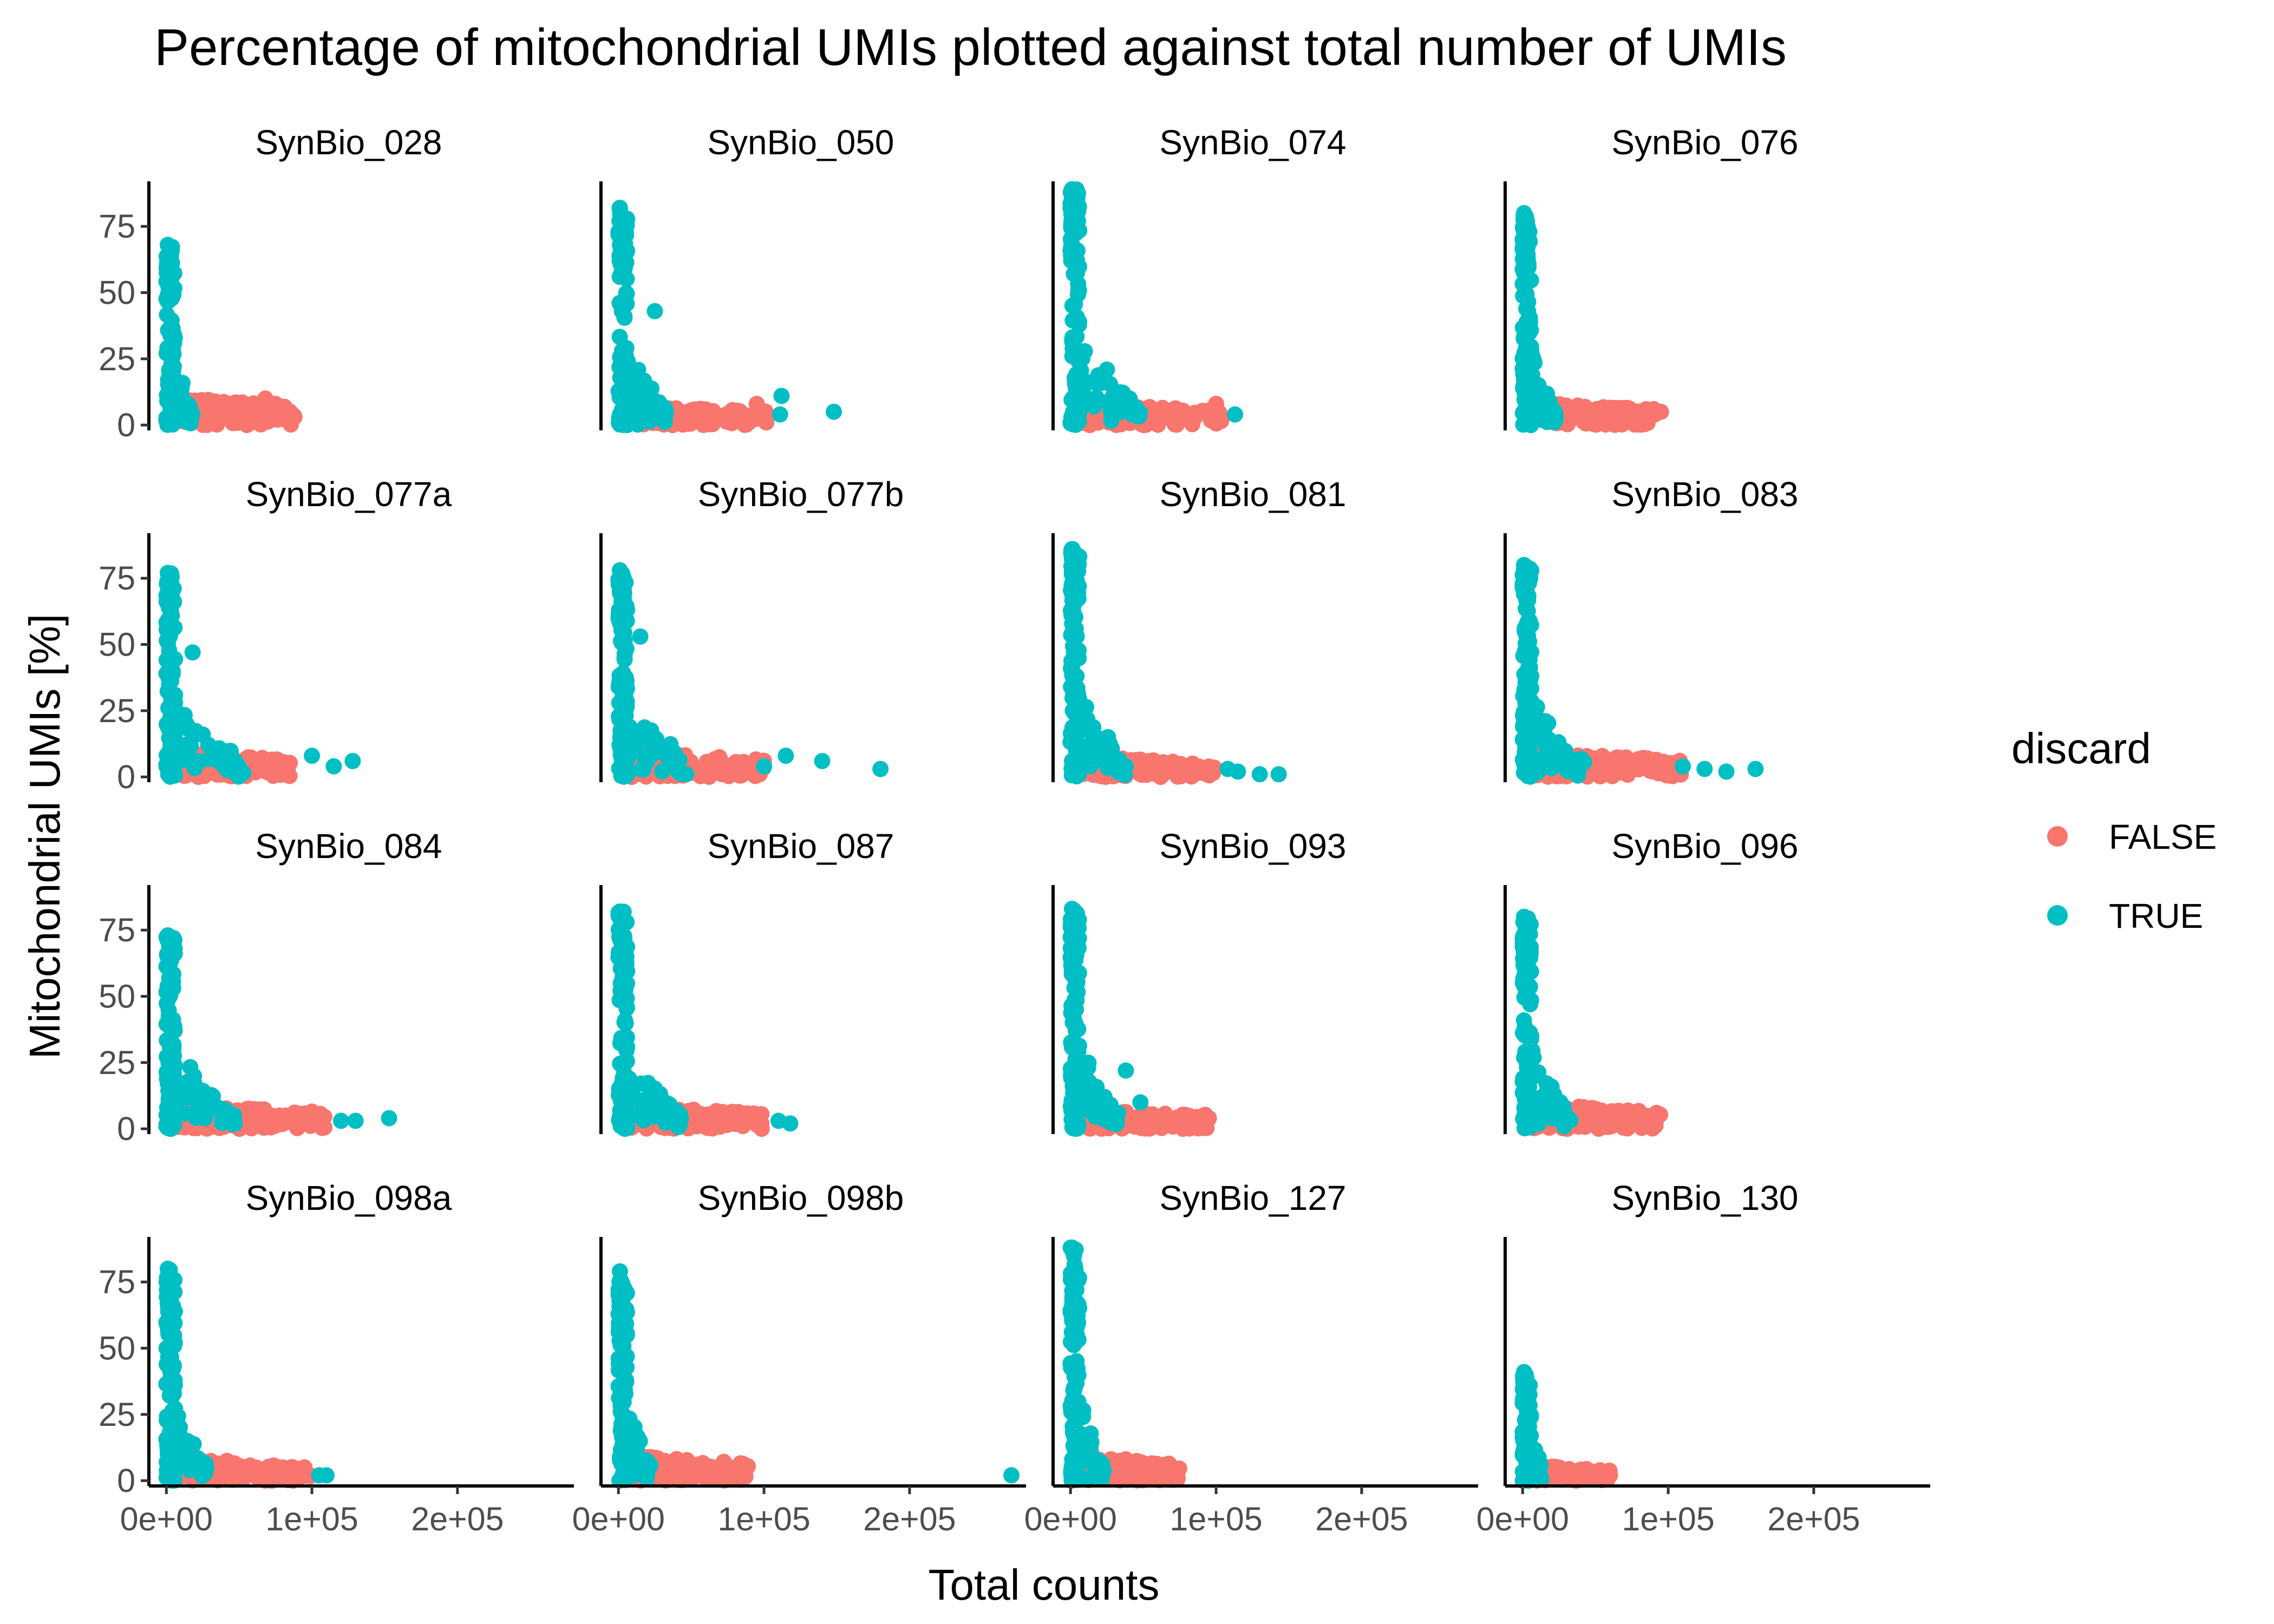 The width and height of the screenshot is (2274, 1624). What do you see at coordinates (2081, 748) in the screenshot?
I see `legend-title: discard` at bounding box center [2081, 748].